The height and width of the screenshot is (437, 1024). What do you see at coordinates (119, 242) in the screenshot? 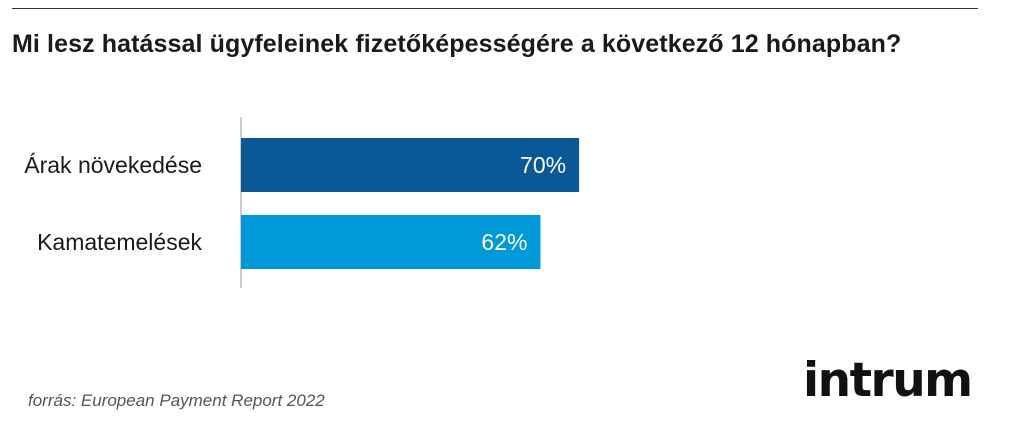
I see `category-label-kamatemelesek: Kamatemelések` at bounding box center [119, 242].